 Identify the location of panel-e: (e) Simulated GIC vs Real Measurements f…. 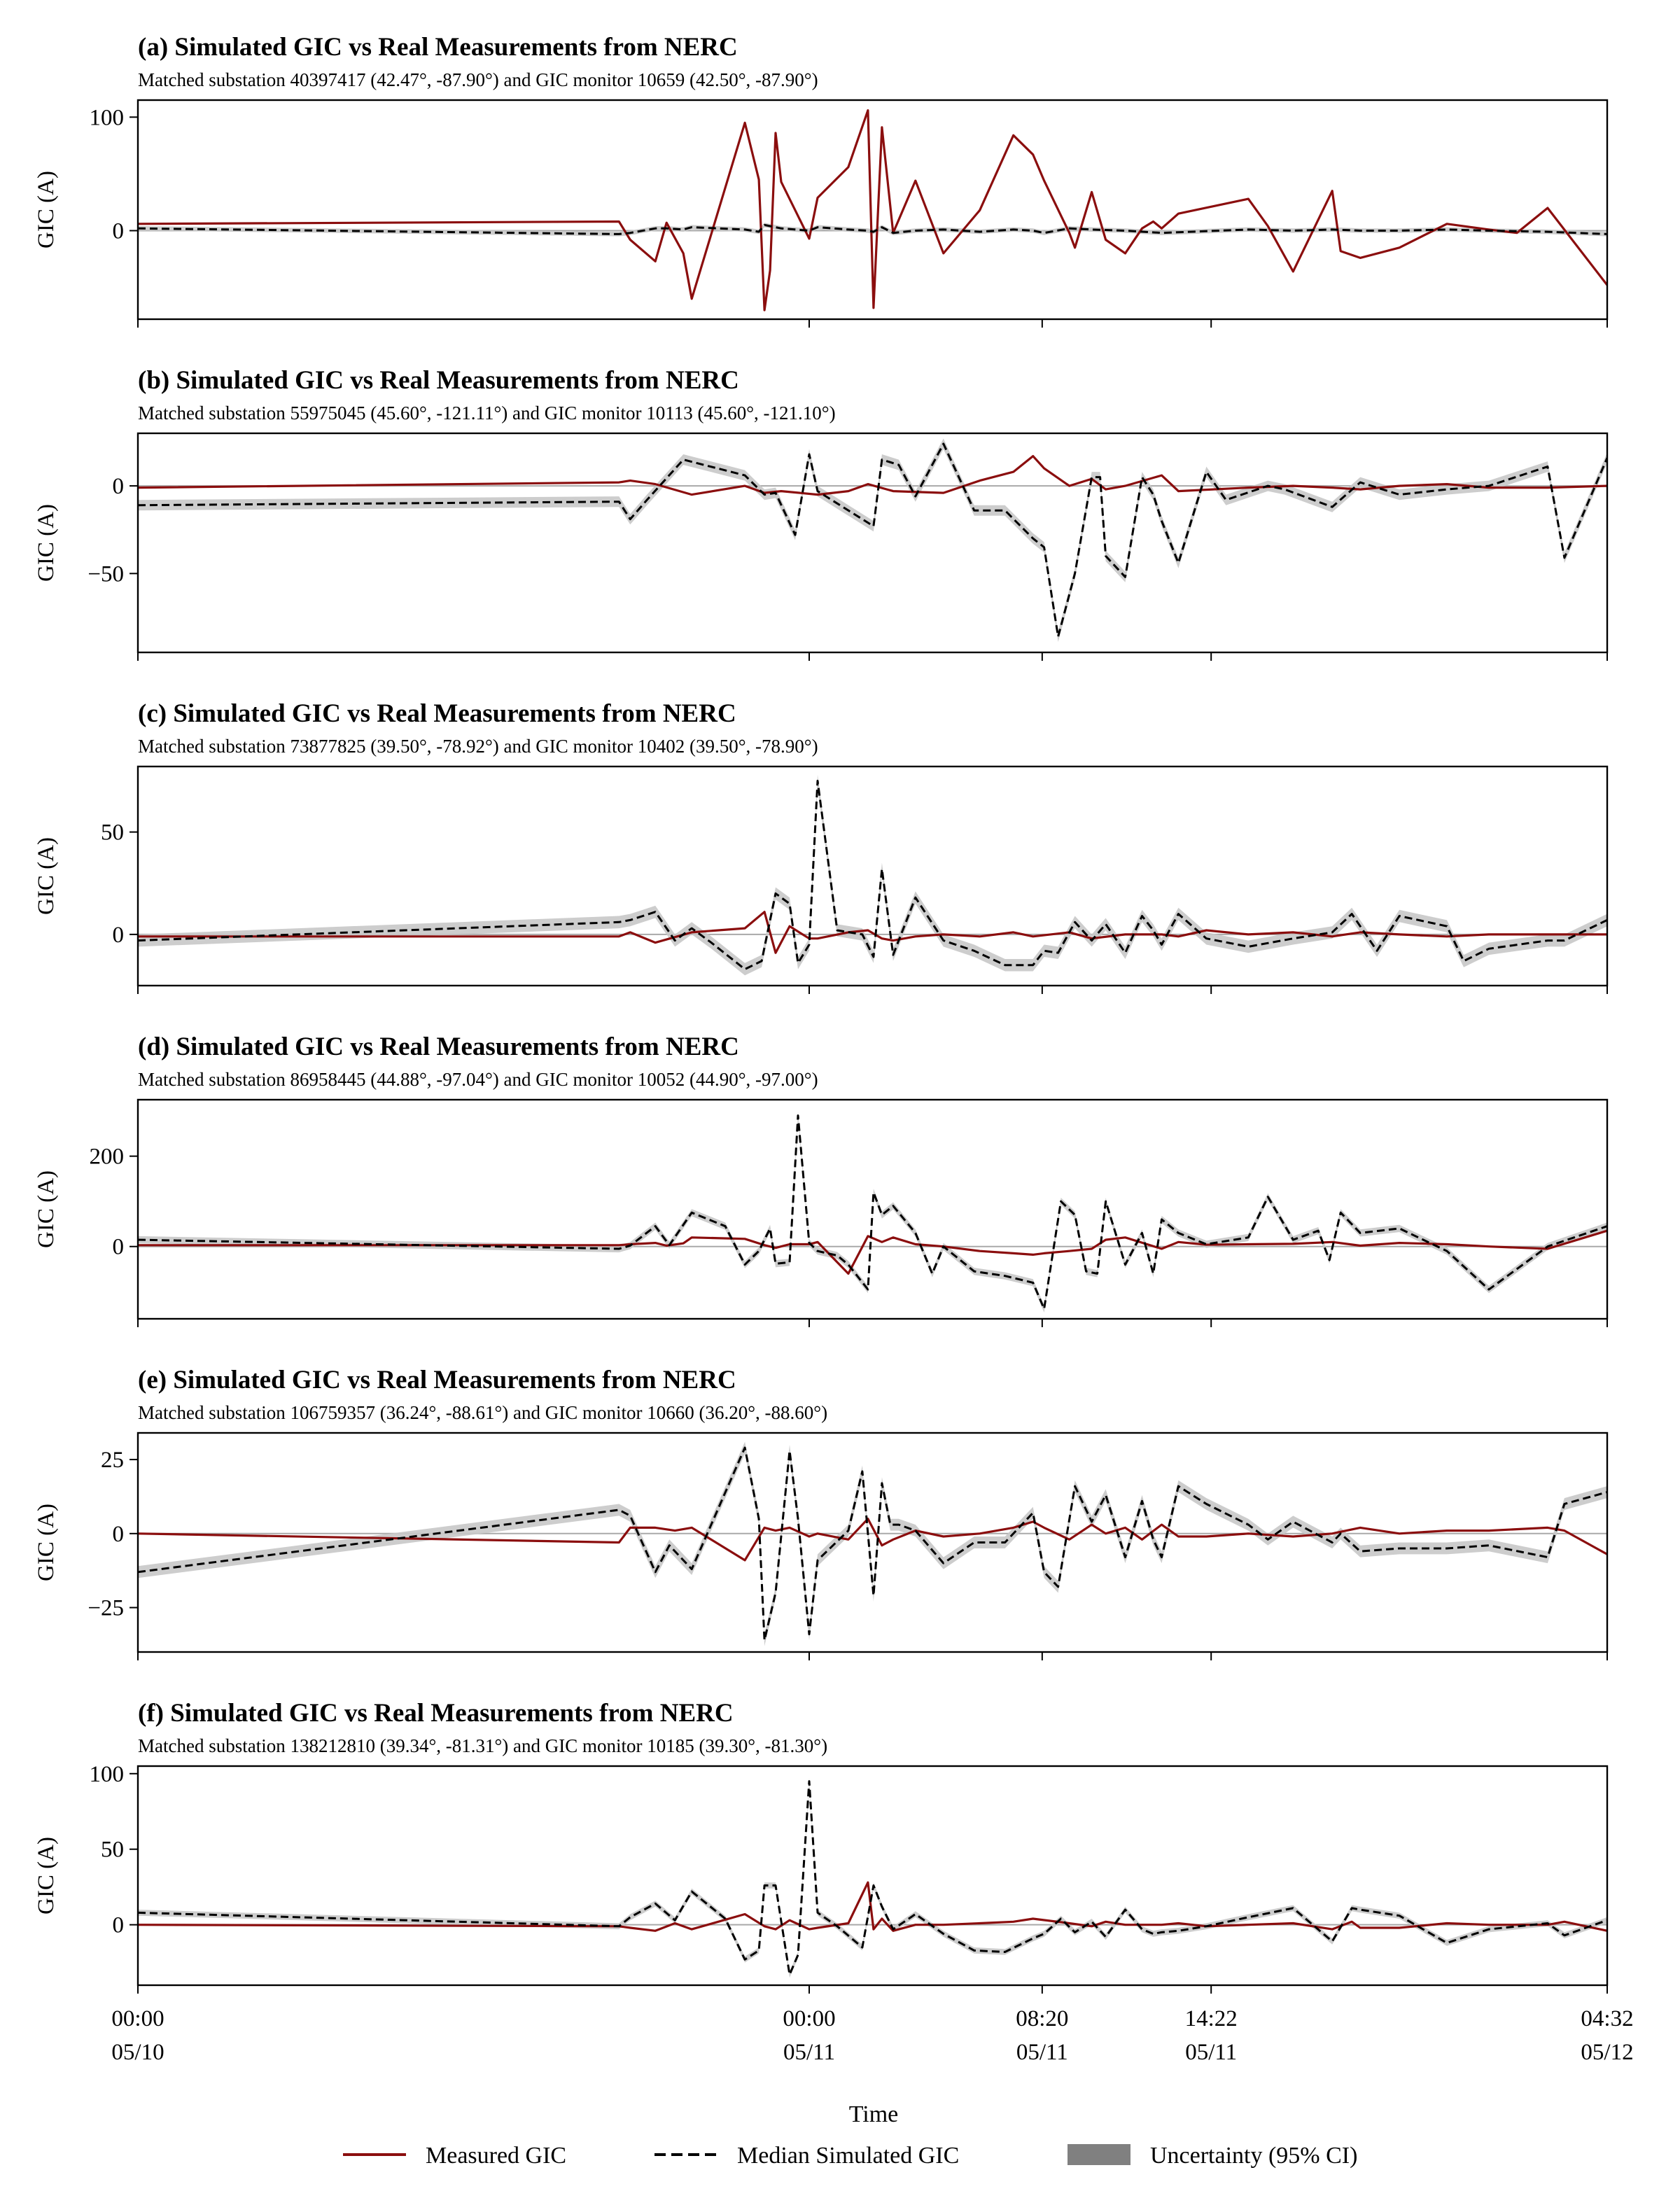
(821, 1513).